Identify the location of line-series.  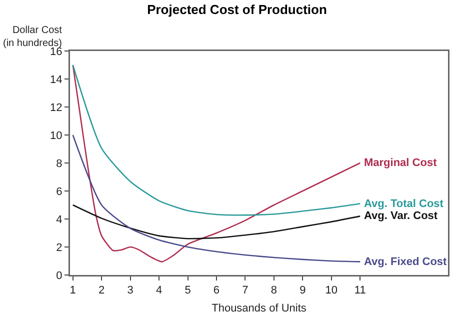
(216, 222).